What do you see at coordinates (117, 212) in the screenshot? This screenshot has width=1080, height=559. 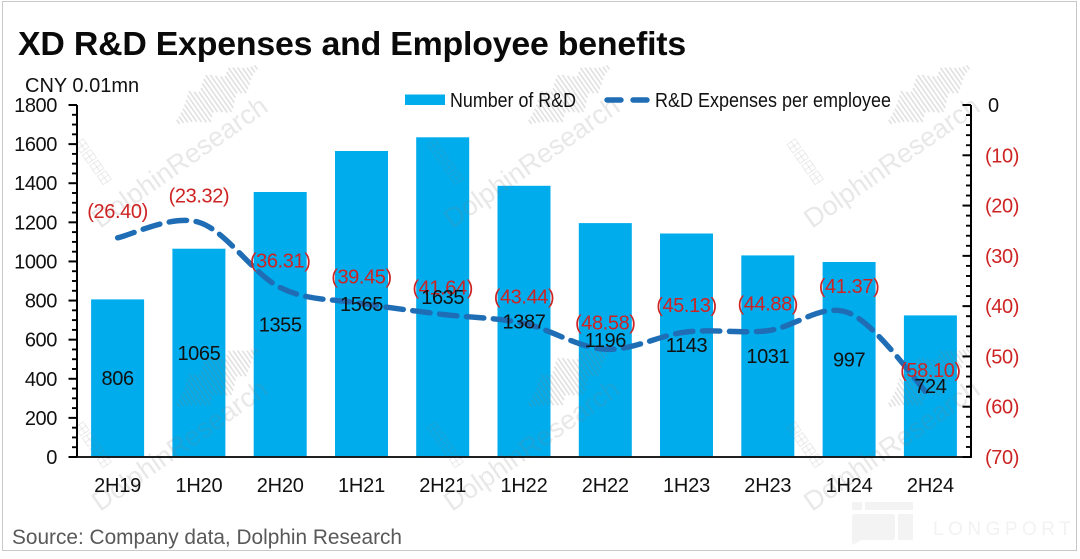 I see `svg-text: (26.40)` at bounding box center [117, 212].